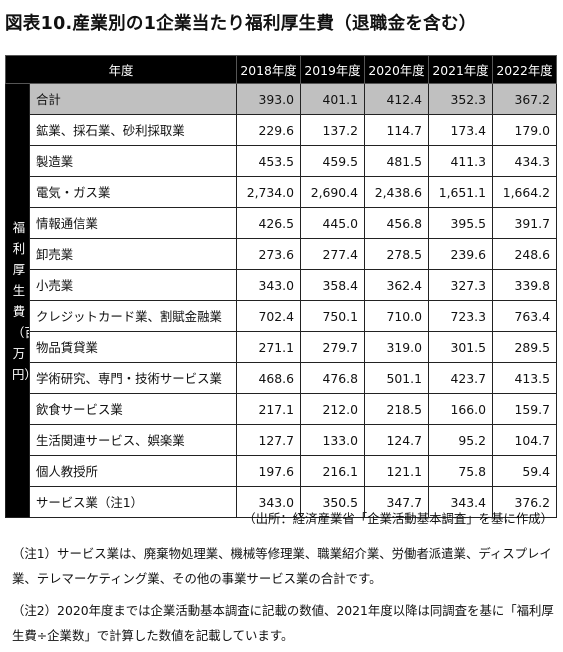 The height and width of the screenshot is (652, 563). Describe the element at coordinates (396, 409) in the screenshot. I see `value-cell-2020年度: 218.5` at that location.